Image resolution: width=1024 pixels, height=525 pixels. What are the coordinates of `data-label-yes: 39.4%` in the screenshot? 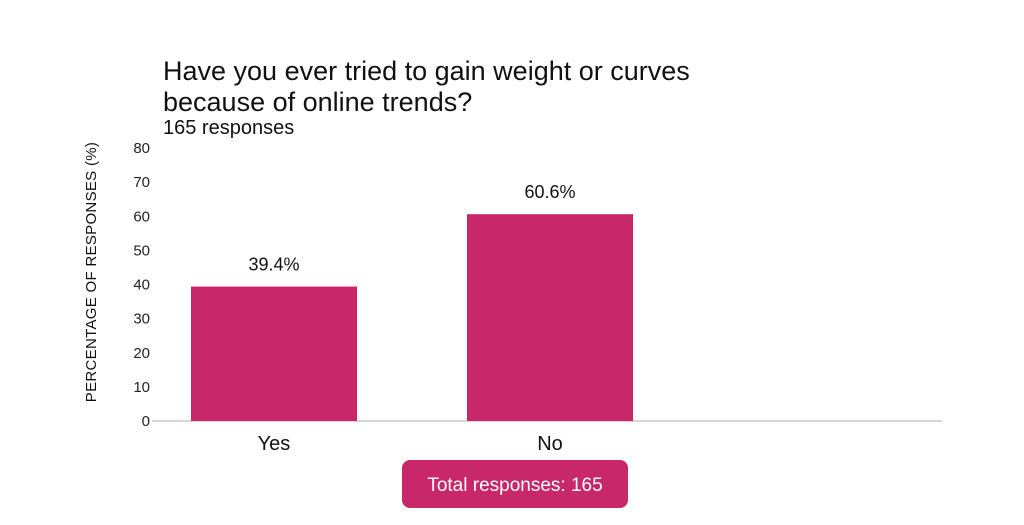 It's located at (273, 265).